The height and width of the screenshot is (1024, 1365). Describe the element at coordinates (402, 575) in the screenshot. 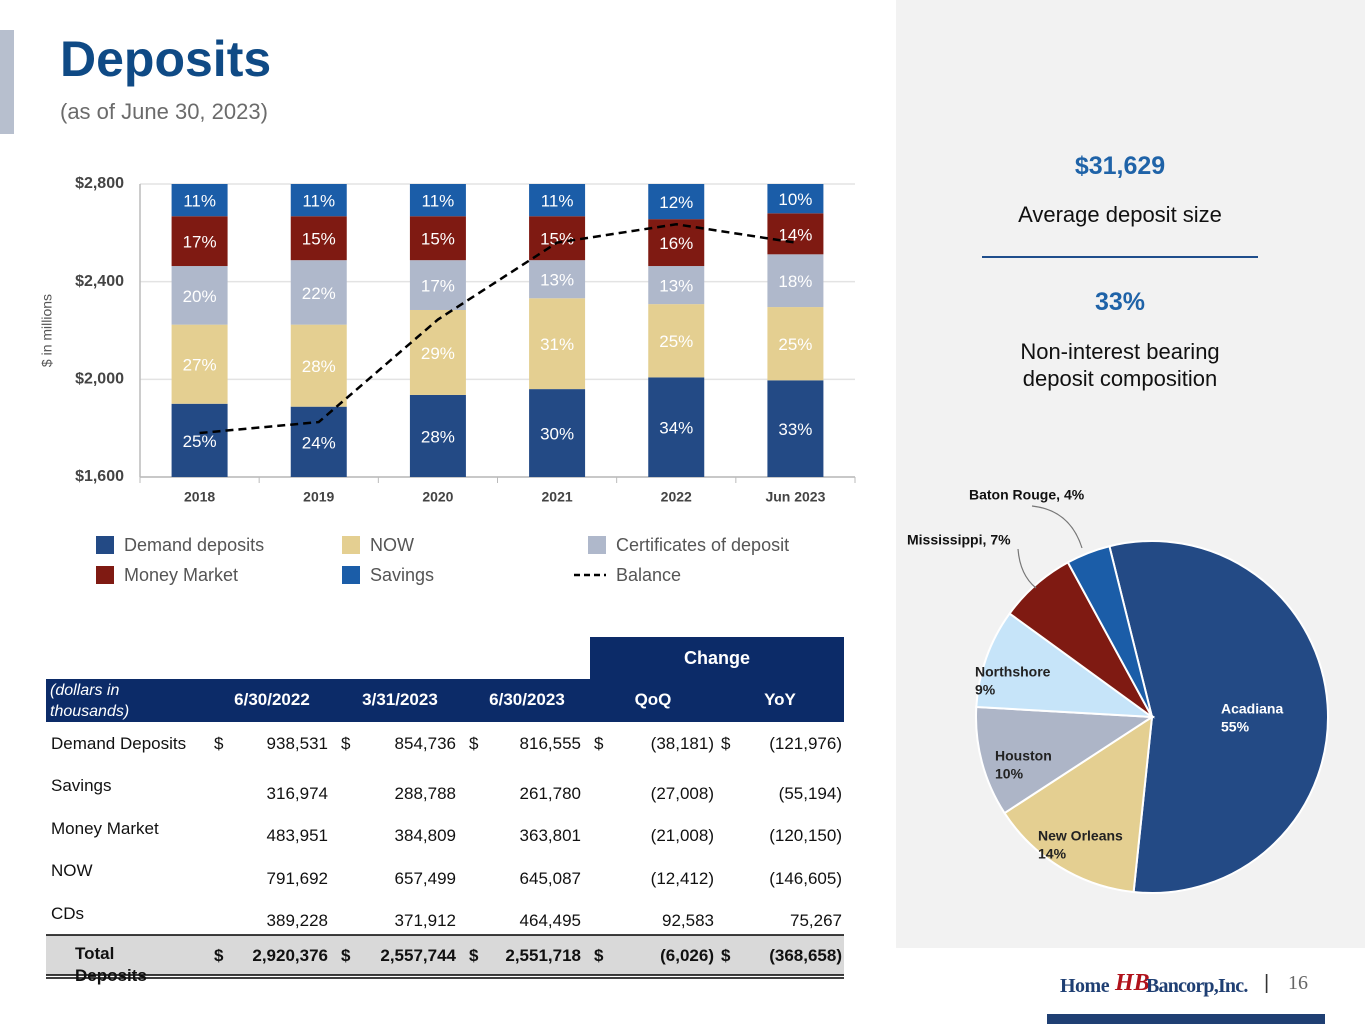

I see `legend-label: Savings` at that location.